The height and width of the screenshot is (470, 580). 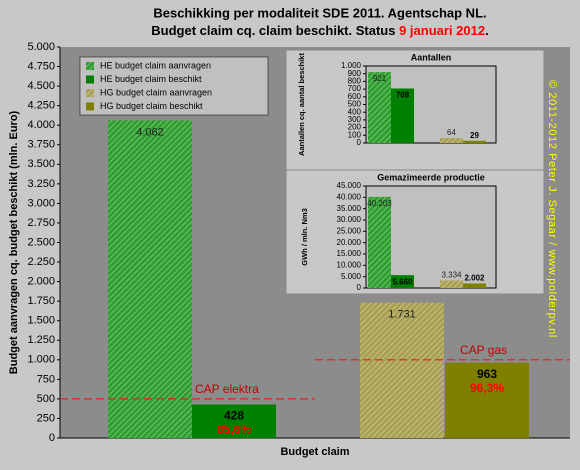 I want to click on y-tick-label: 10.000, so click(x=349, y=264).